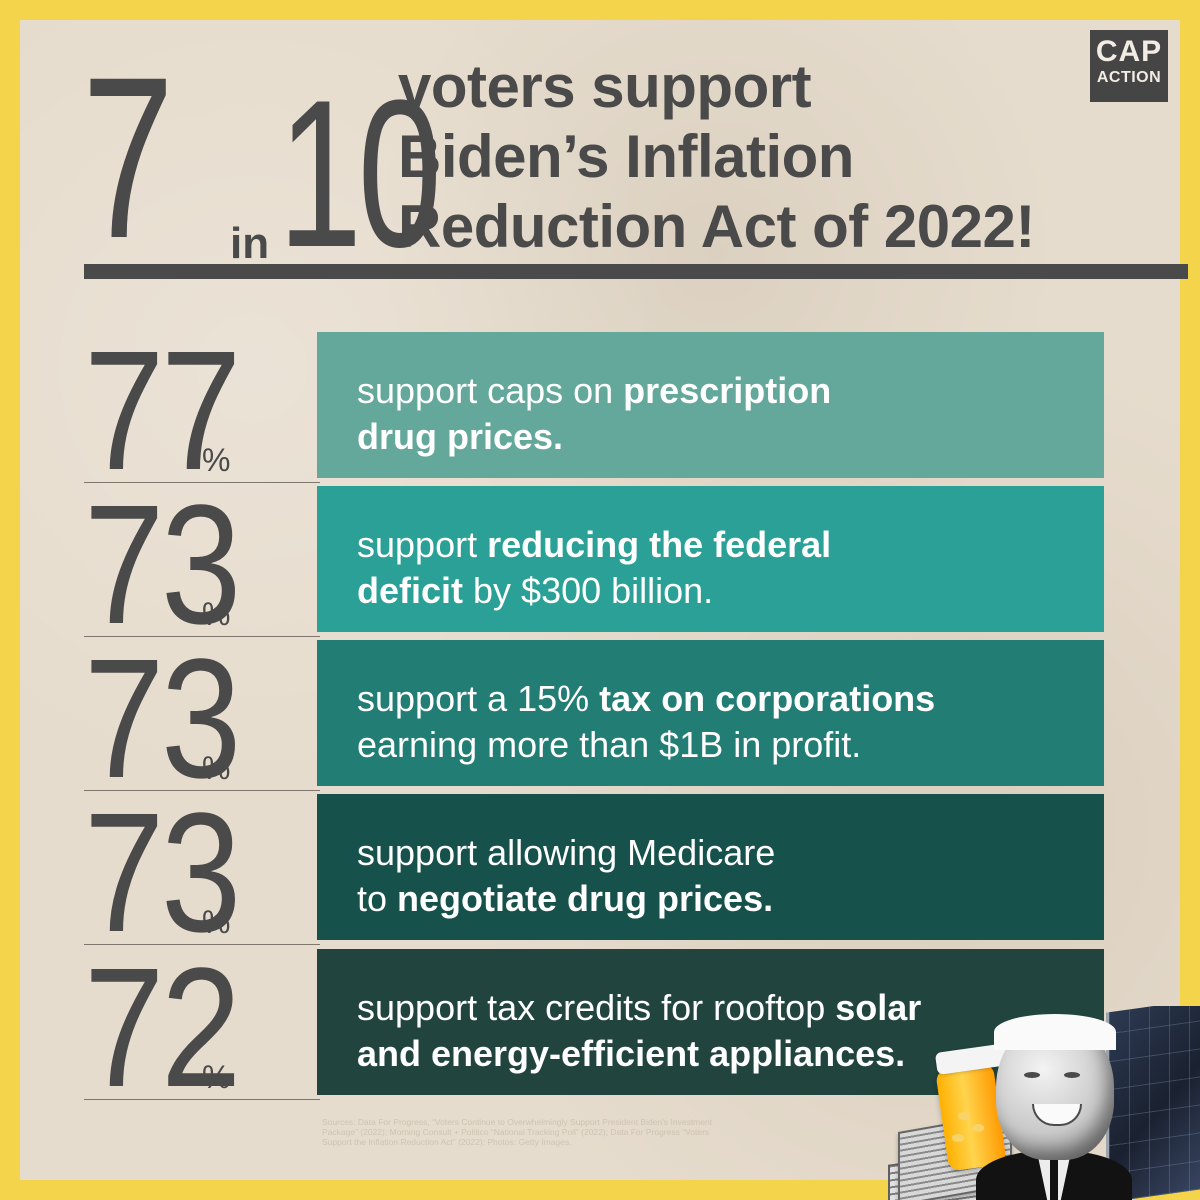 Image resolution: width=1200 pixels, height=1200 pixels. I want to click on stat-row-3-text-1: support a 15%, so click(478, 698).